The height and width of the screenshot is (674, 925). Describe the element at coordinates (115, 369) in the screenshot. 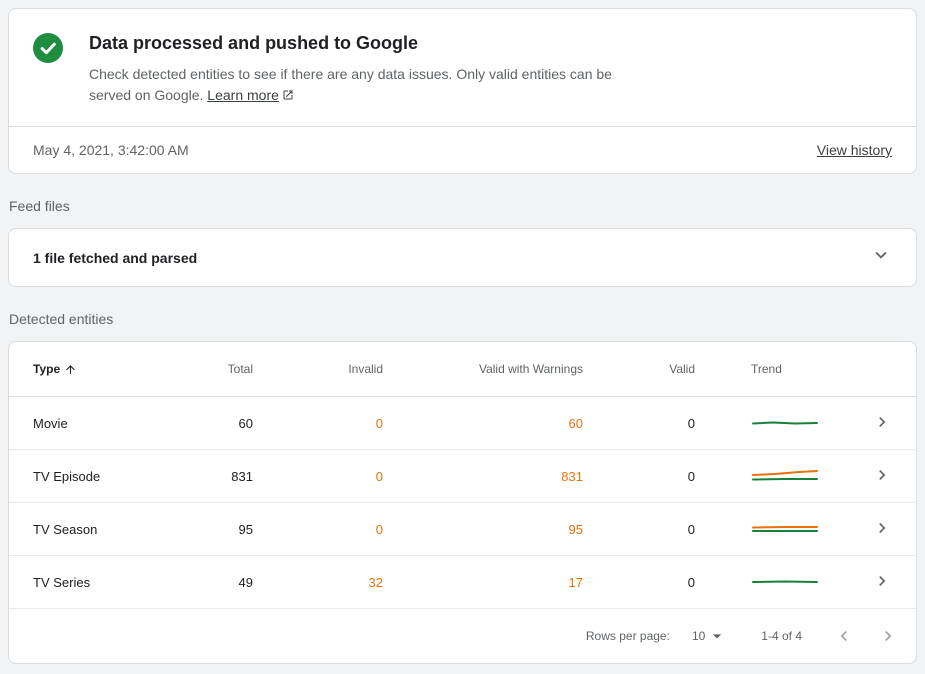

I see `column-header-type: Type` at that location.